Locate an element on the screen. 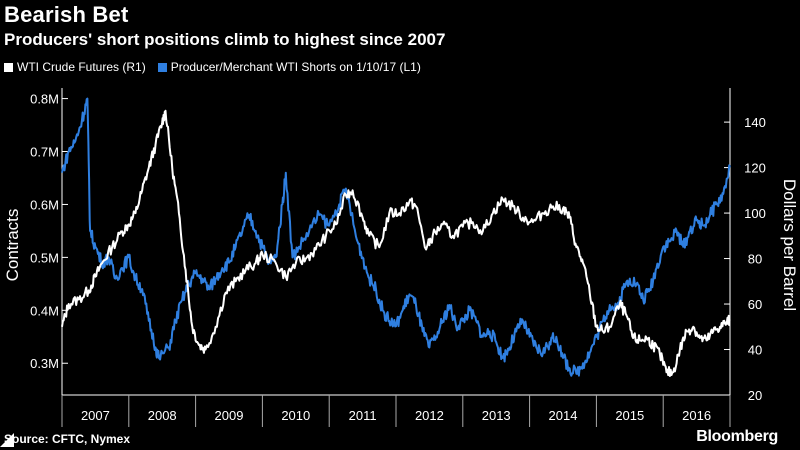 This screenshot has height=450, width=800. source-note: Source: CFTC, Nymex is located at coordinates (67, 439).